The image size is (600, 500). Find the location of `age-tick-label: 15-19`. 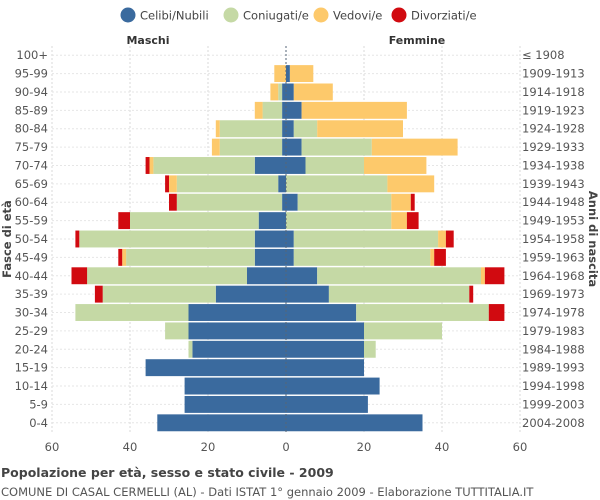

age-tick-label: 15-19 is located at coordinates (31, 368).